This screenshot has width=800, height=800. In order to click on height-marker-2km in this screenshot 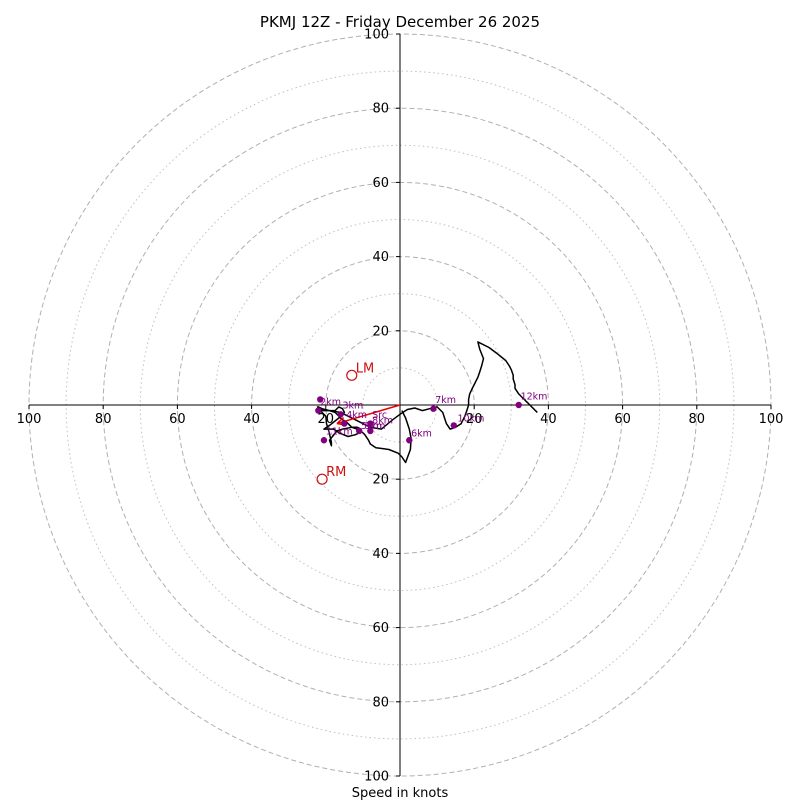, I will do `click(318, 410)`.